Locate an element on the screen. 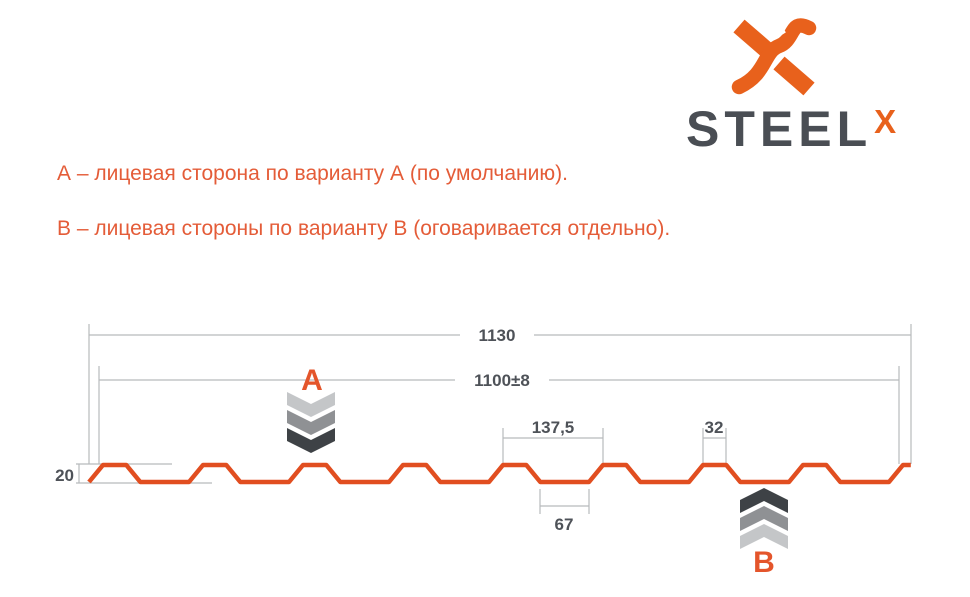 The image size is (970, 597). dim-label-working-width: 1100±8 is located at coordinates (502, 380).